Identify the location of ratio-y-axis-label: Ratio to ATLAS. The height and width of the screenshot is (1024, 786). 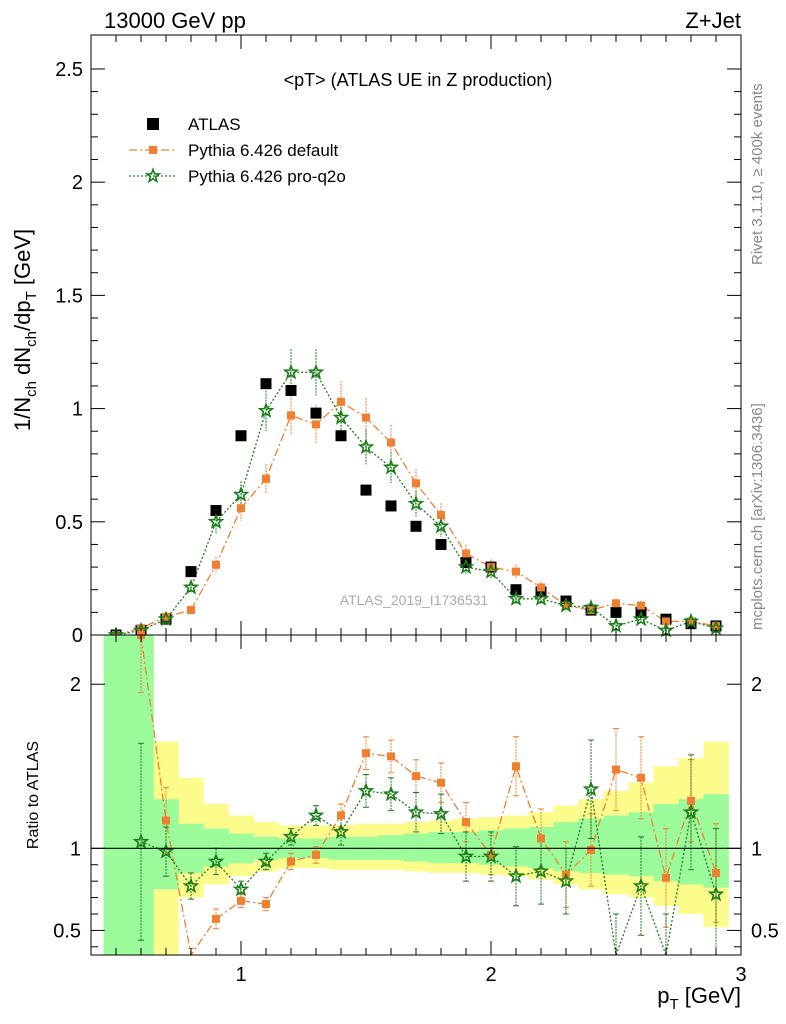
(33, 795).